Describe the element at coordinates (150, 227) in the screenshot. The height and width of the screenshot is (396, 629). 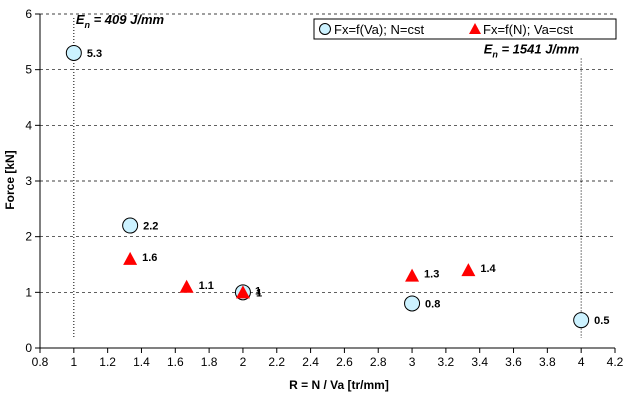
I see `circle-point-label: 2.2` at that location.